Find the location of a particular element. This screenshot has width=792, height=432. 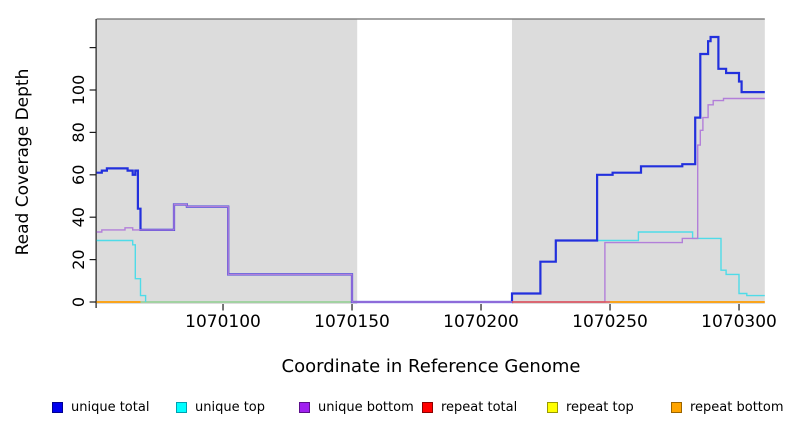

x-tick-label: 1070150 is located at coordinates (352, 322).